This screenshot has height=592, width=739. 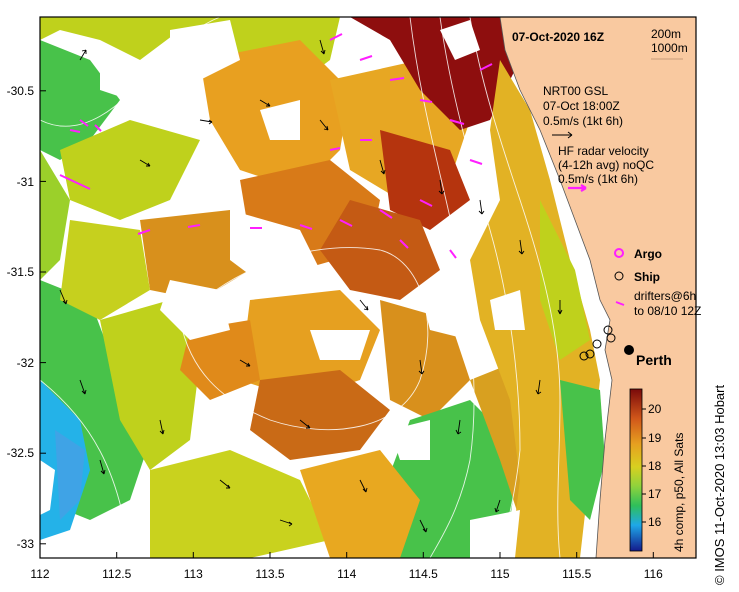 What do you see at coordinates (21, 91) in the screenshot?
I see `y-tick-label: -30.5` at bounding box center [21, 91].